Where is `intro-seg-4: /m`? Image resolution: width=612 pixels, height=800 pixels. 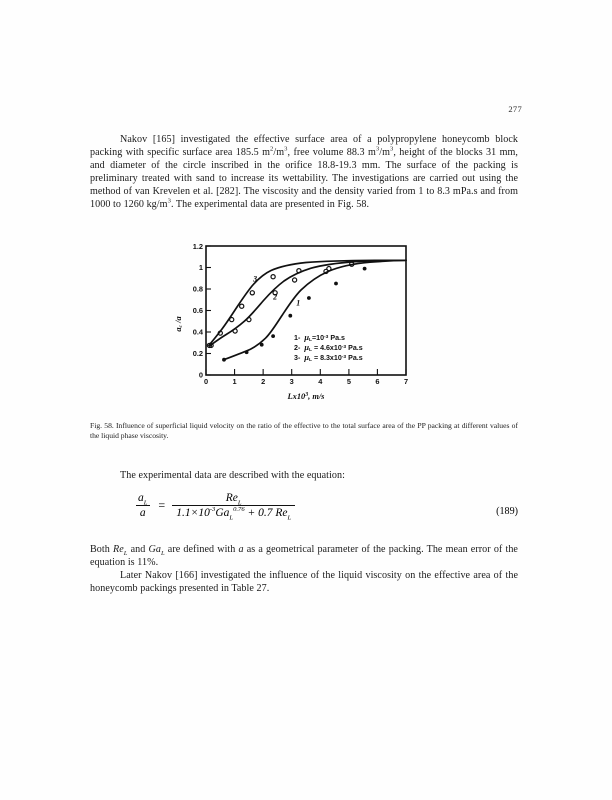 intro-seg-4: /m is located at coordinates (385, 152).